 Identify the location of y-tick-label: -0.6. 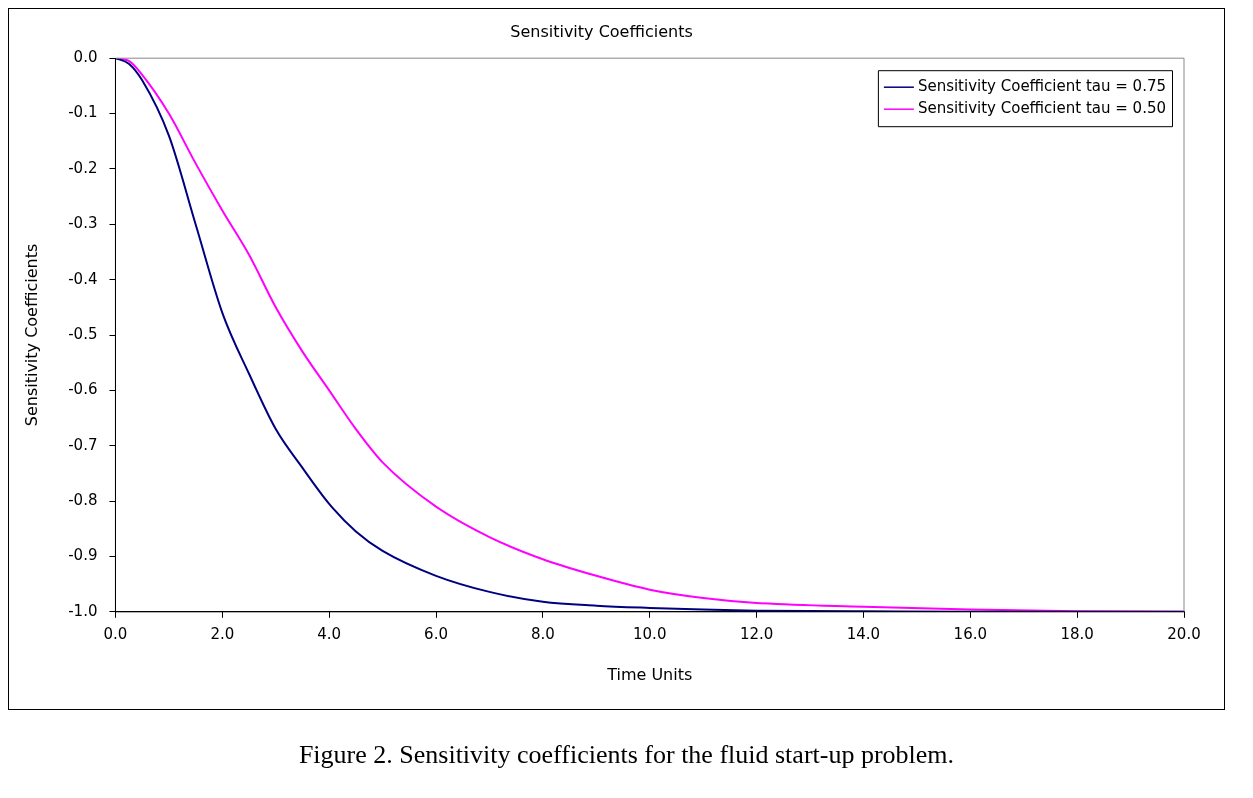
(83, 389).